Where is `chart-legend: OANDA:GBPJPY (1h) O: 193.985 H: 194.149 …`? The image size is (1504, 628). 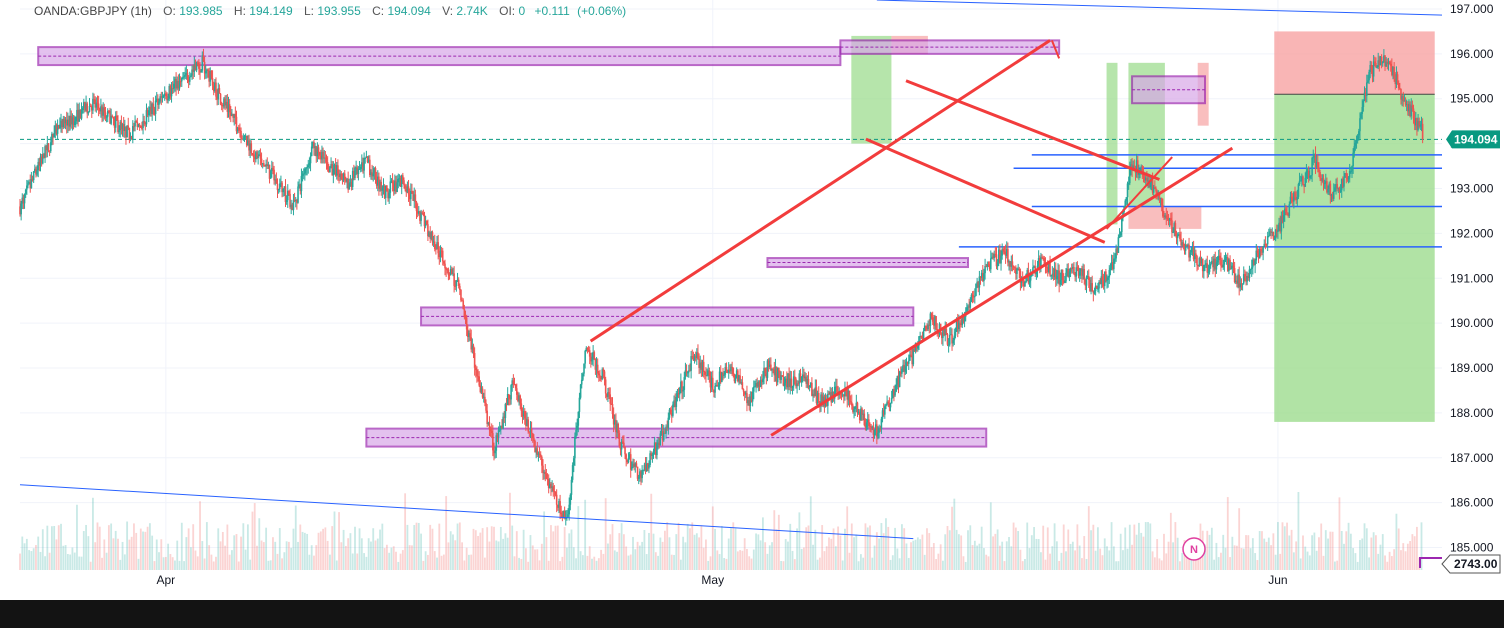
chart-legend: OANDA:GBPJPY (1h) O: 193.985 H: 194.149 … is located at coordinates (330, 11).